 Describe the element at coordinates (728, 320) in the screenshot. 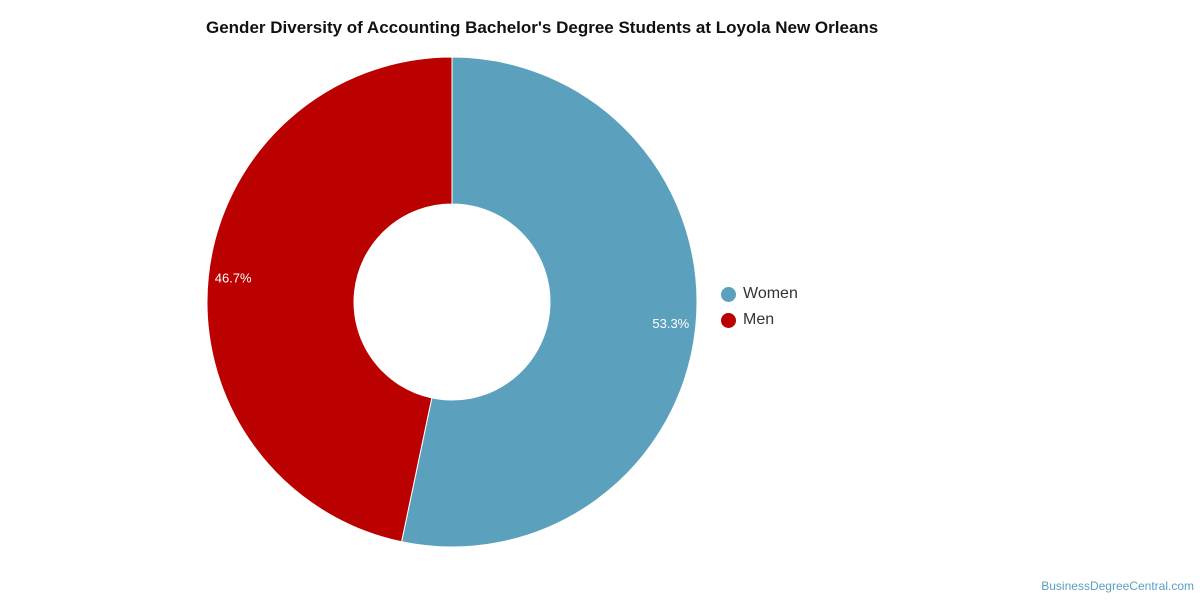

I see `legend-swatch-men` at that location.